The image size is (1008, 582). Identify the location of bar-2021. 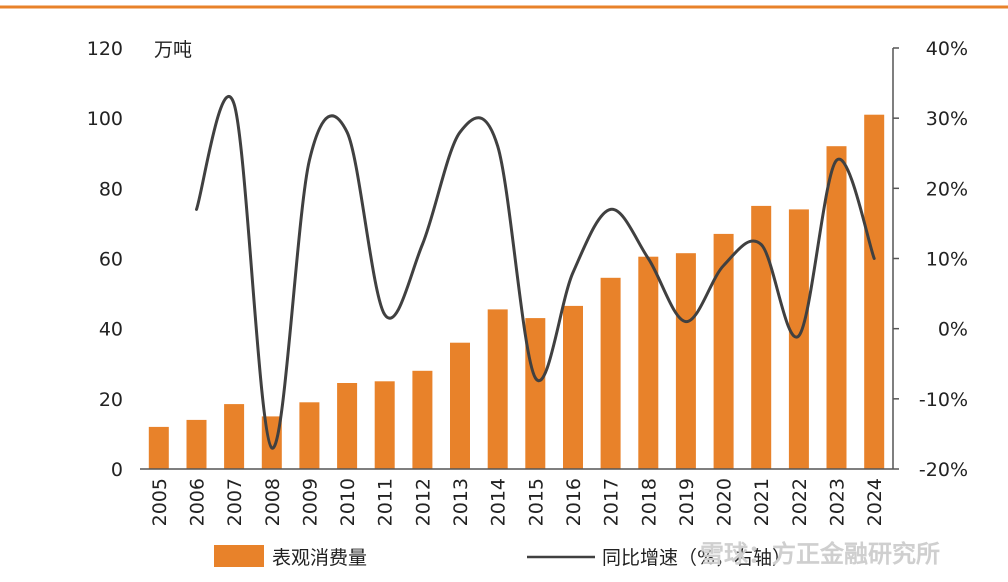
(761, 337).